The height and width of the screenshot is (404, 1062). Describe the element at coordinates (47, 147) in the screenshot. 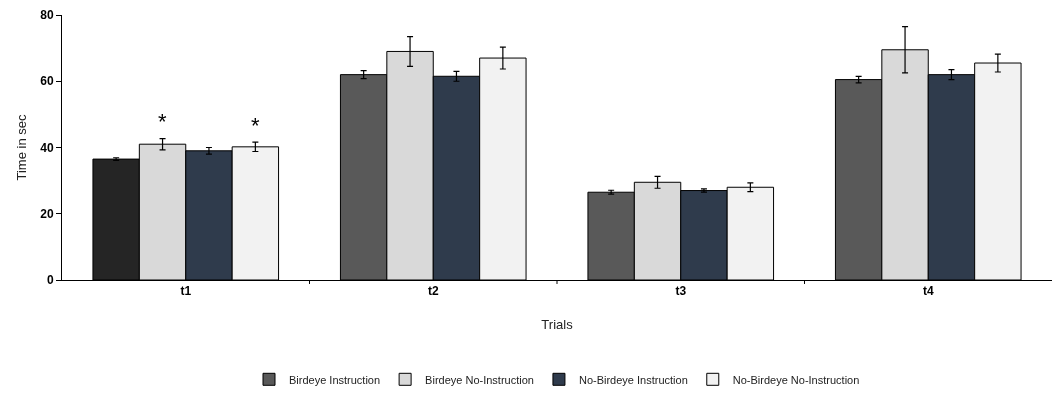

I see `y-tick-label: 40` at that location.